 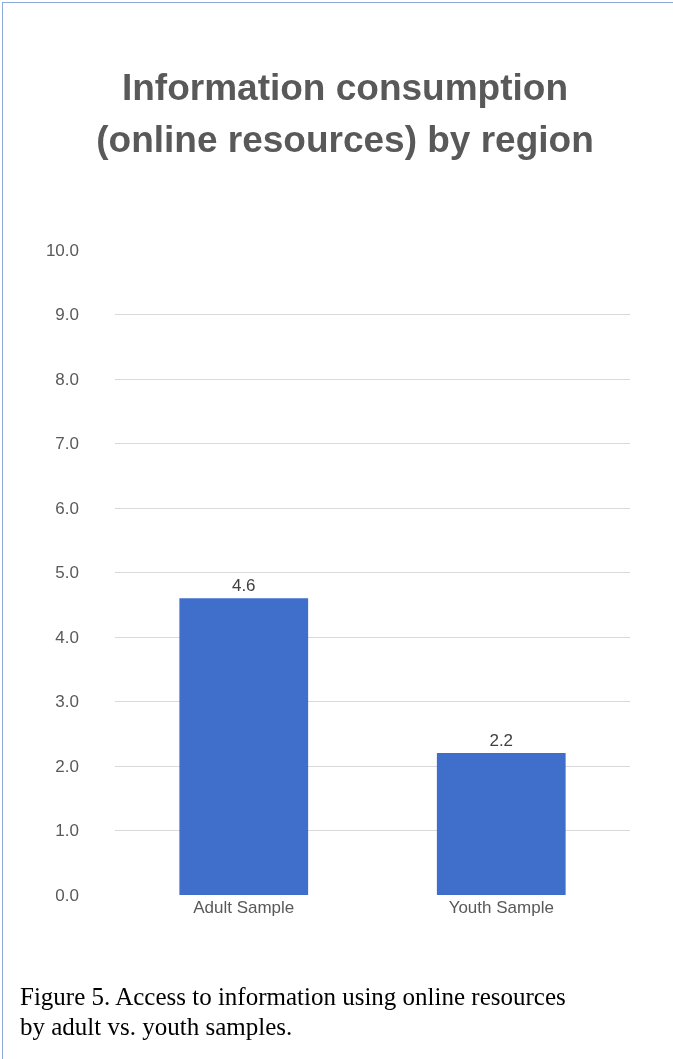 What do you see at coordinates (67, 766) in the screenshot?
I see `y-tick-label: 2.0` at bounding box center [67, 766].